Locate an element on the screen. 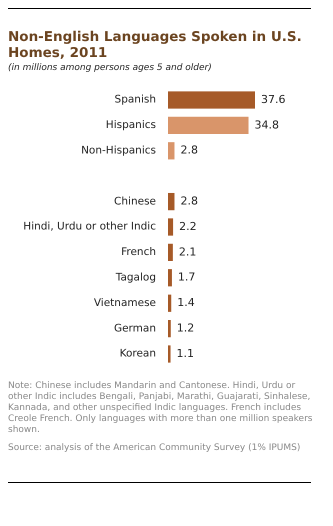 The image size is (333, 526). y-tick-label: Hindi, Urdu or other Indic is located at coordinates (89, 226).